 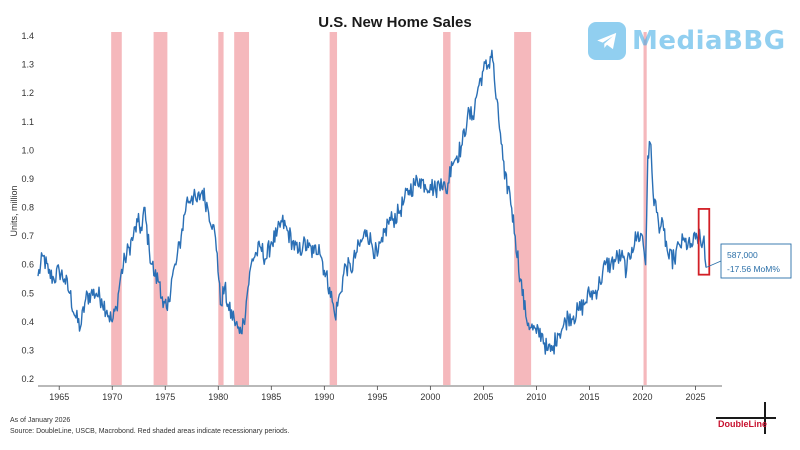 I want to click on telegram-plane-icon, so click(x=607, y=41).